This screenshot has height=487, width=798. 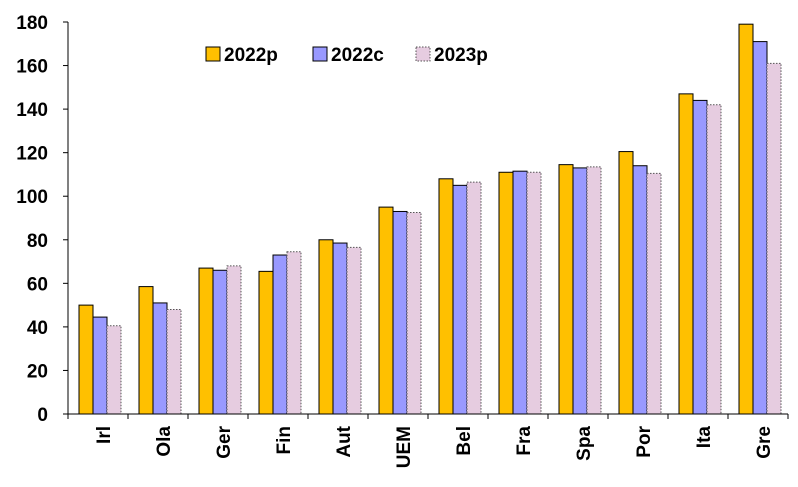 What do you see at coordinates (160, 358) in the screenshot?
I see `bar-2022c-Ola` at bounding box center [160, 358].